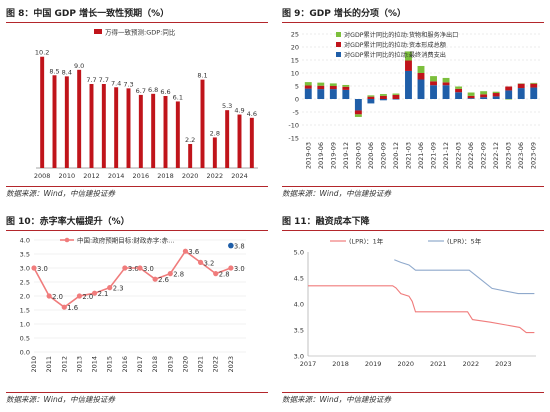 This screenshot has width=550, height=412. Describe the element at coordinates (344, 14) in the screenshot. I see `panel-title: 图 9：GDP 增长的分项（%）` at that location.